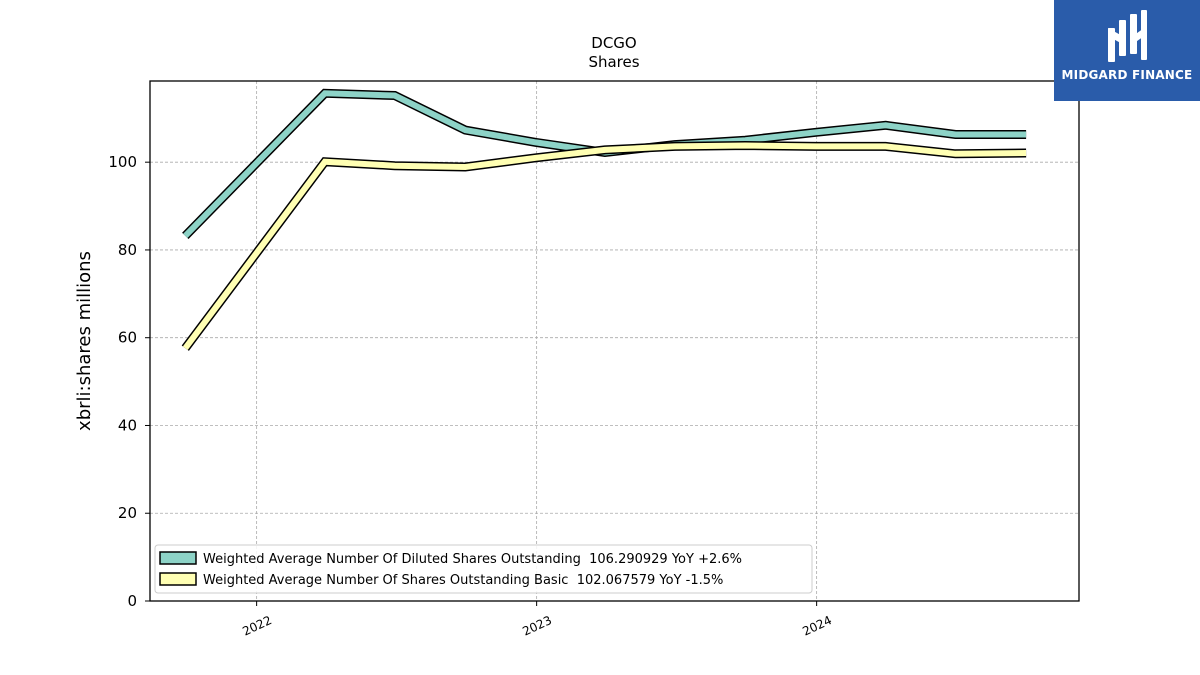  I want to click on legend-swatch-diluted, so click(178, 558).